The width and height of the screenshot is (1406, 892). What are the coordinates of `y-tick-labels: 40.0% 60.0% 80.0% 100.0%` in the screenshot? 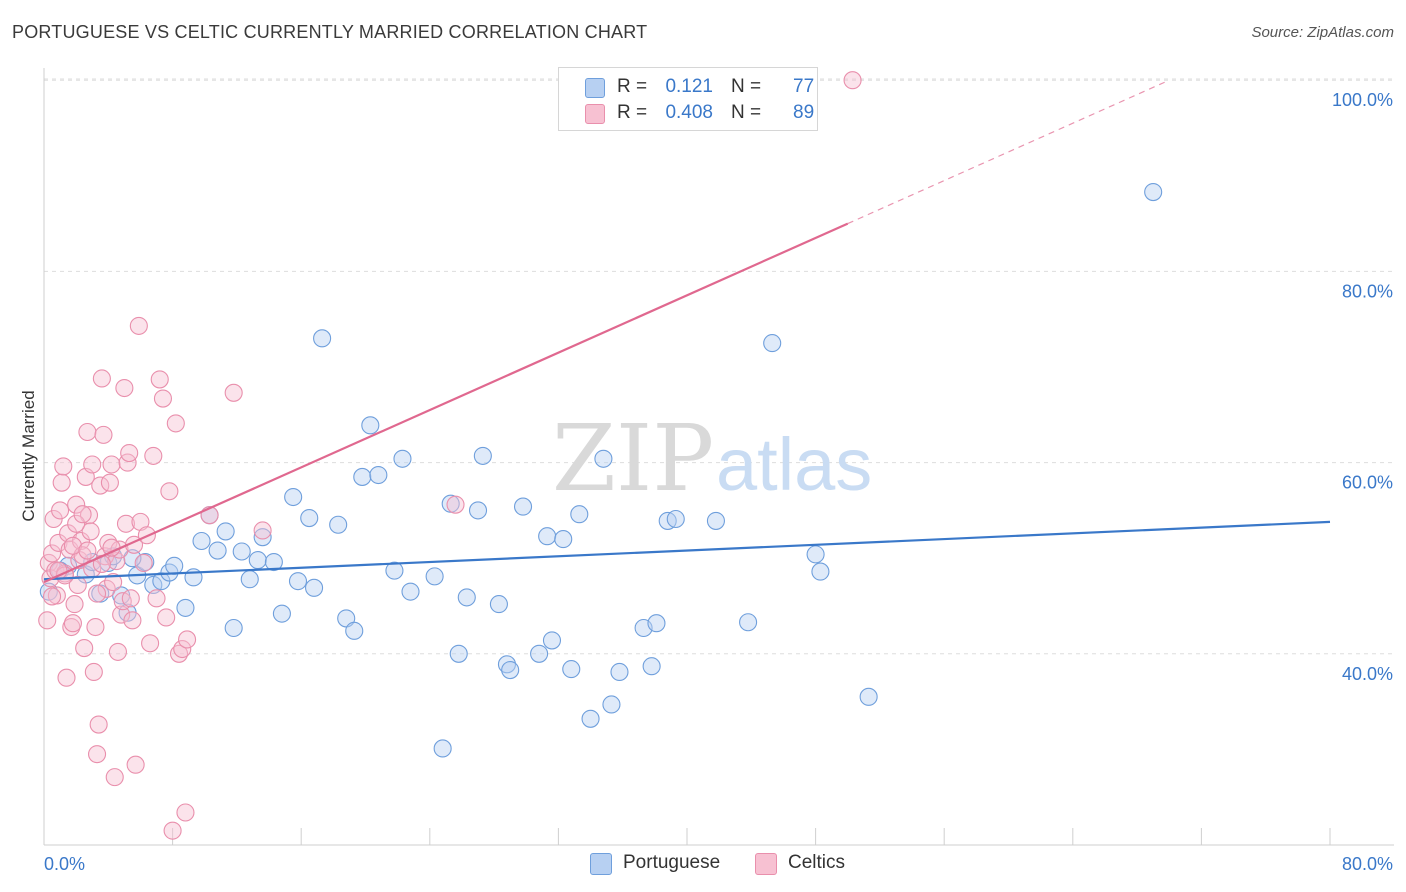 It's located at (1362, 387).